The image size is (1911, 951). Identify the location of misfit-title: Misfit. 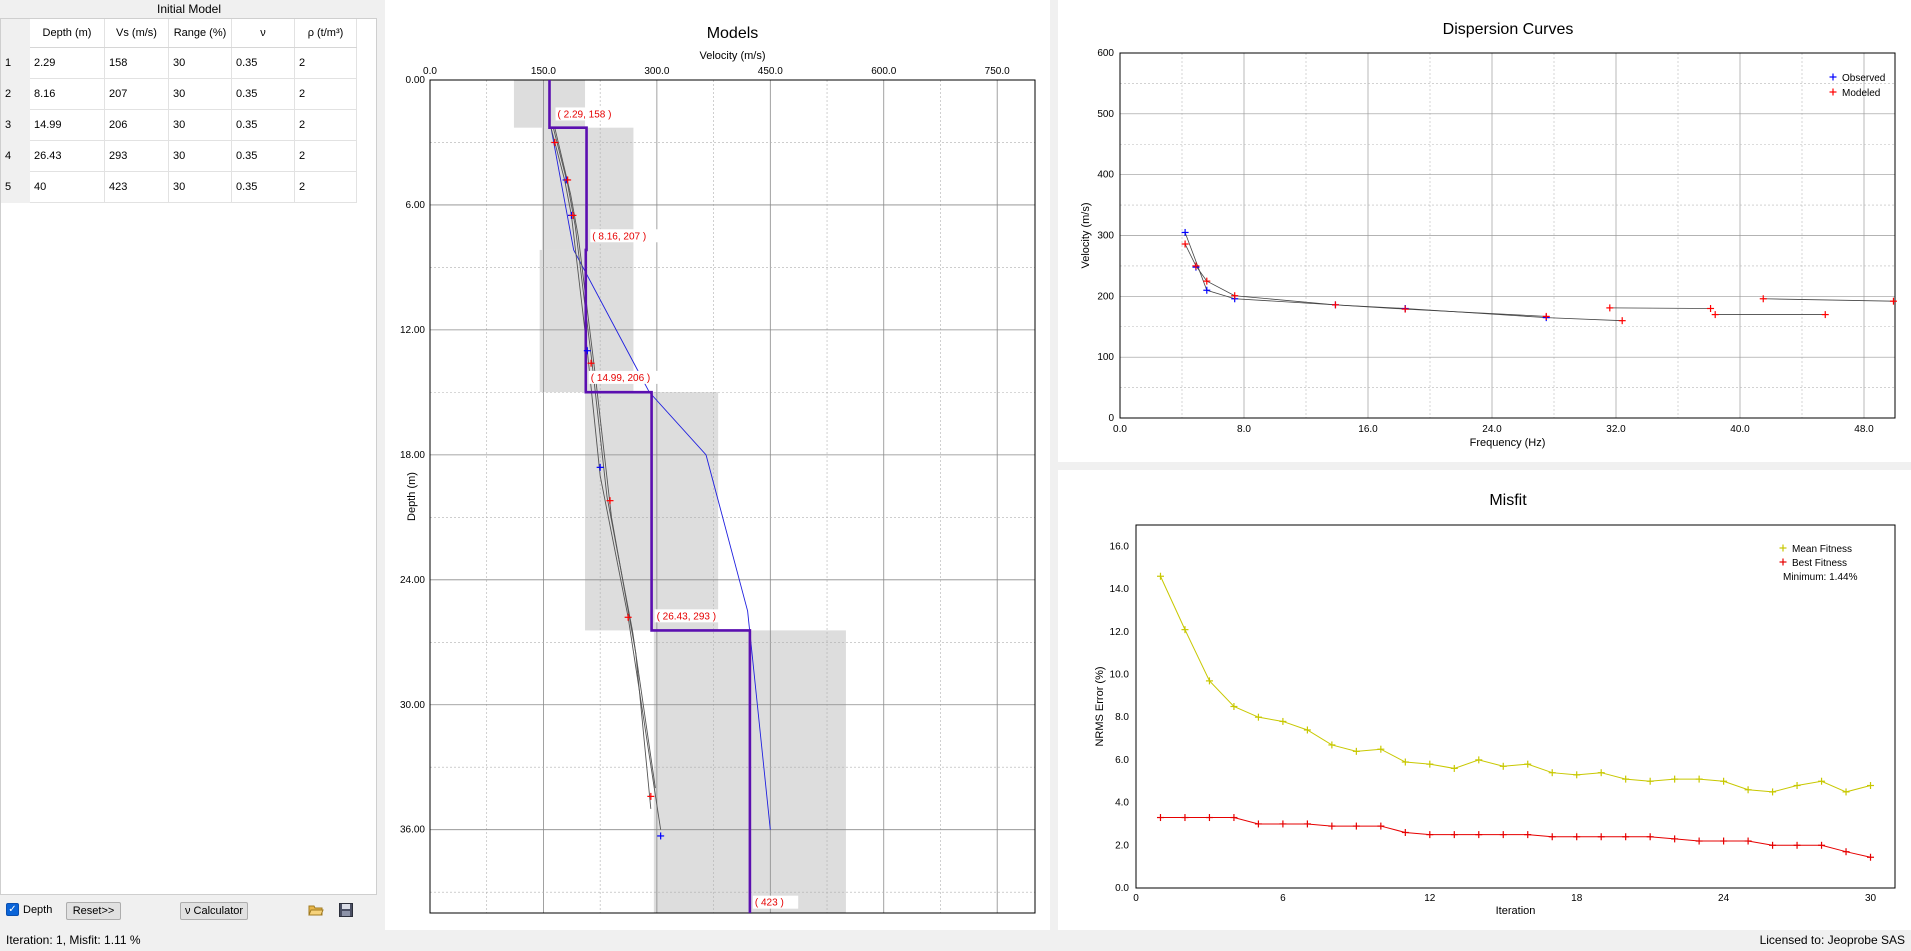
(1508, 500).